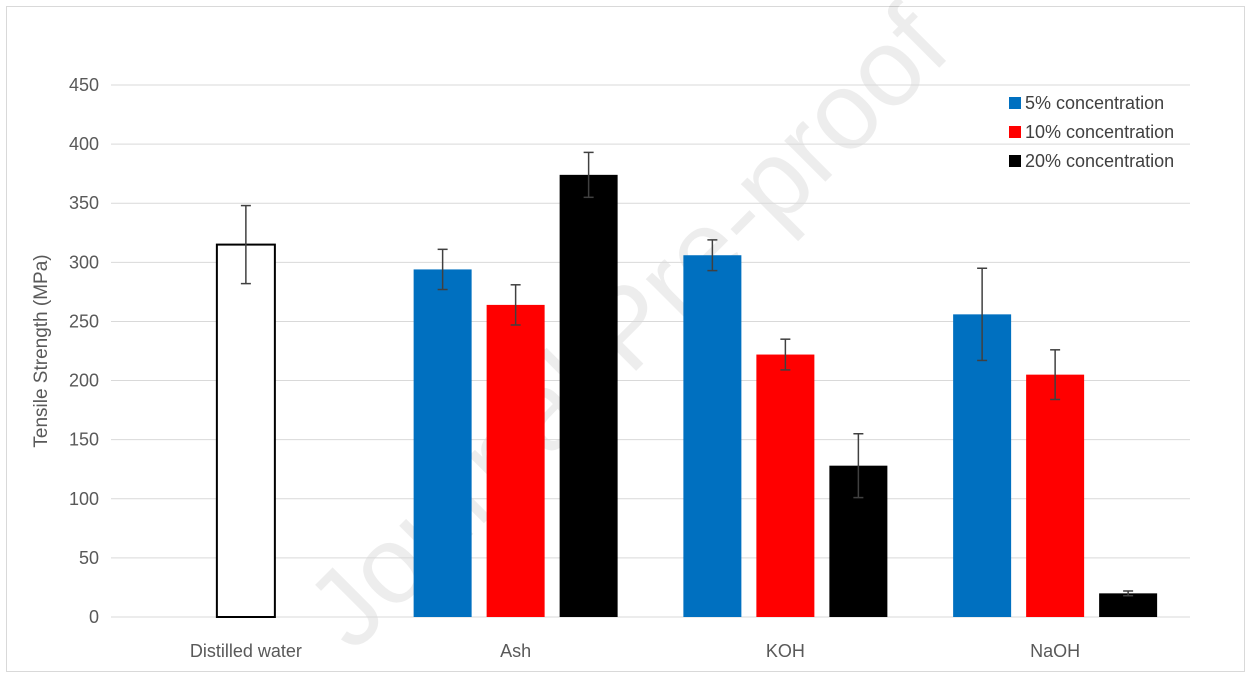 The width and height of the screenshot is (1252, 679). What do you see at coordinates (84, 85) in the screenshot?
I see `y-tick-label-450: 450` at bounding box center [84, 85].